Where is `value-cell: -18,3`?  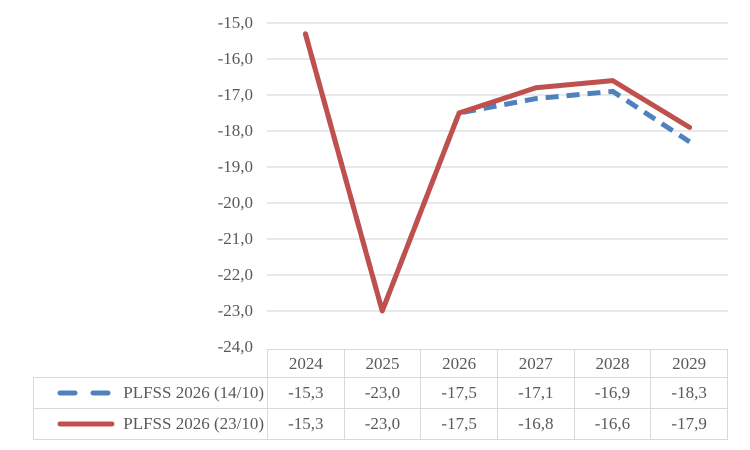 value-cell: -18,3 is located at coordinates (689, 393).